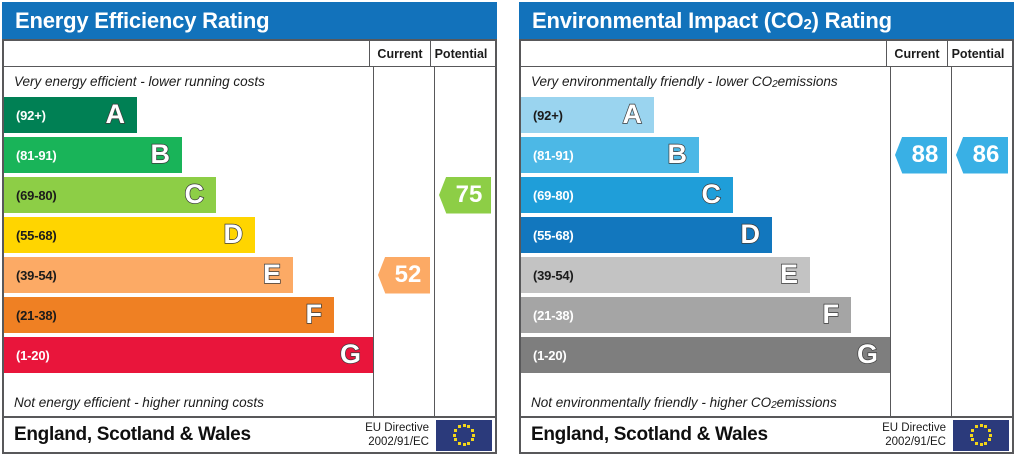 The height and width of the screenshot is (460, 1024). Describe the element at coordinates (464, 241) in the screenshot. I see `potential-rating: 75` at that location.